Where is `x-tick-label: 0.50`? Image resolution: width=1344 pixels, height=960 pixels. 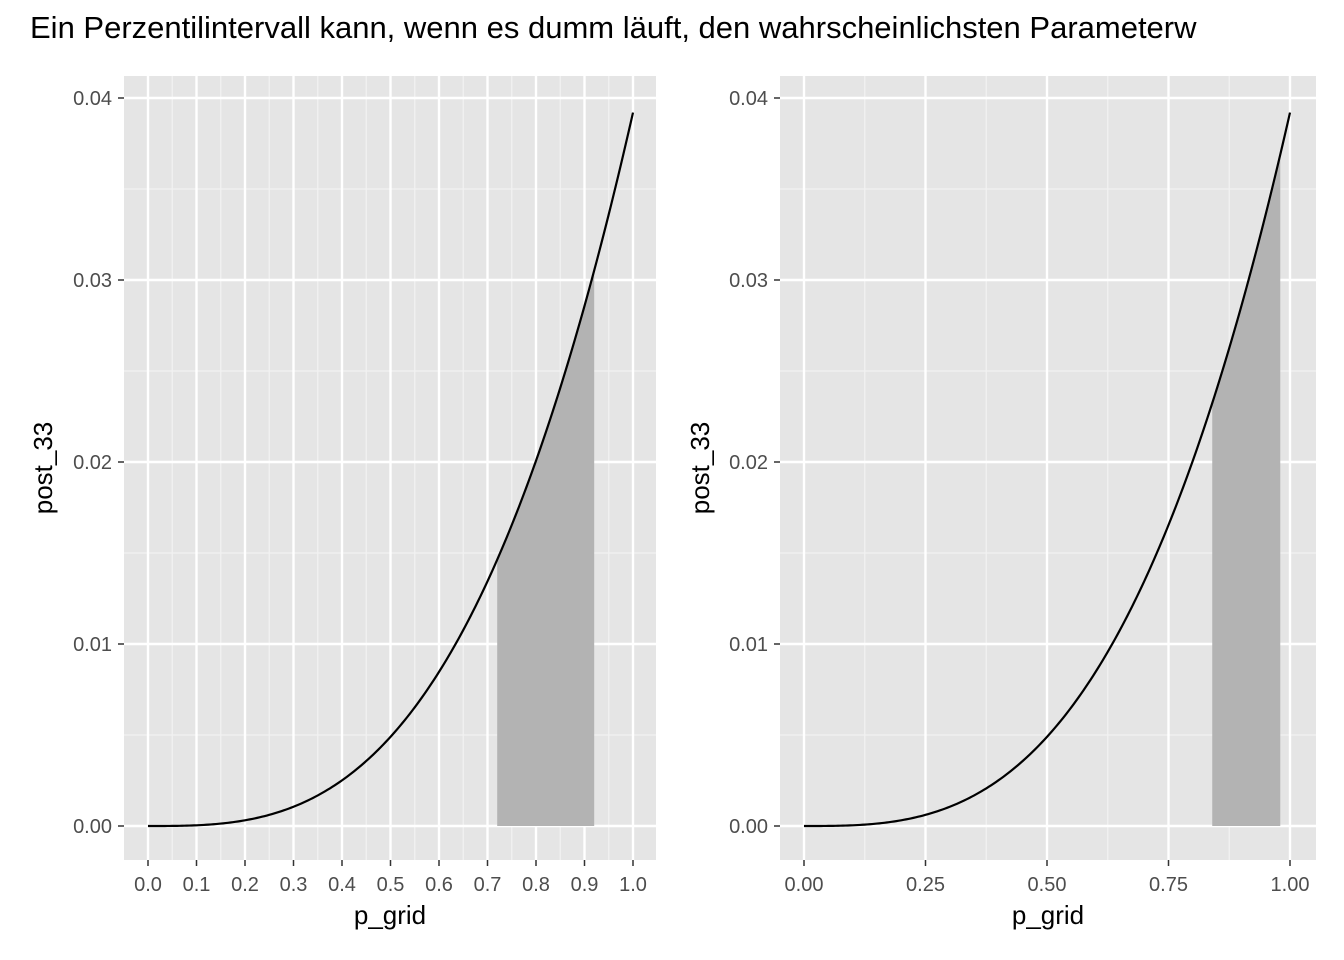
x-tick-label: 0.50 is located at coordinates (1047, 885).